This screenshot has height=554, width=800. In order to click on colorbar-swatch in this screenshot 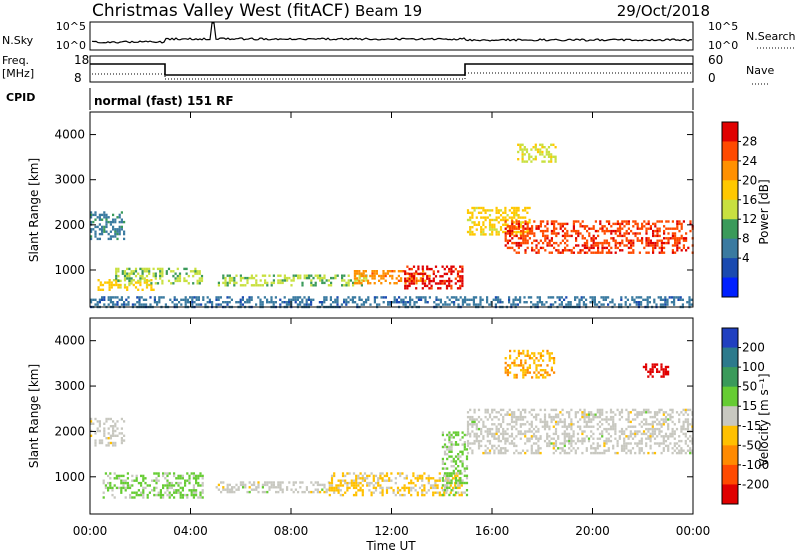, I will do `click(730, 377)`.